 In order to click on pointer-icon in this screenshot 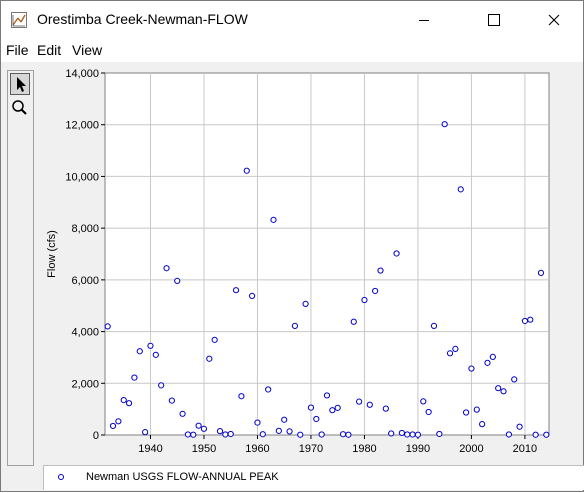, I will do `click(21, 84)`.